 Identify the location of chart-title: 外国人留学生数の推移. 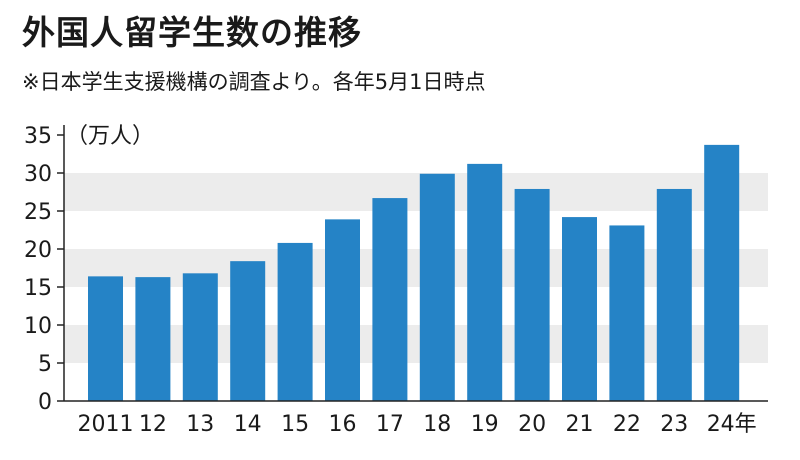
(192, 32).